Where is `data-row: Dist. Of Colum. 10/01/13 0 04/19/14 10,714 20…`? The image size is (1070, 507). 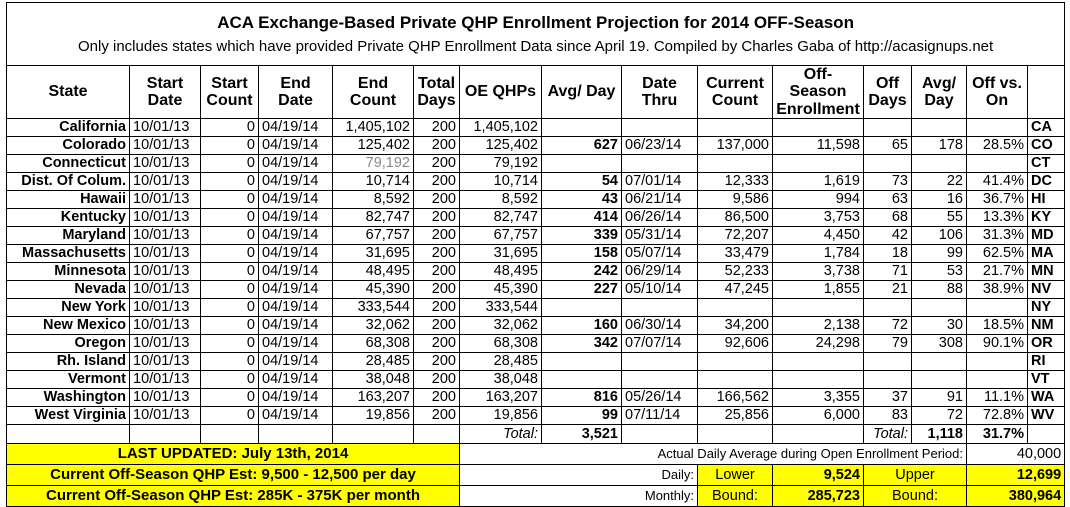 data-row: Dist. Of Colum. 10/01/13 0 04/19/14 10,714 20… is located at coordinates (536, 181).